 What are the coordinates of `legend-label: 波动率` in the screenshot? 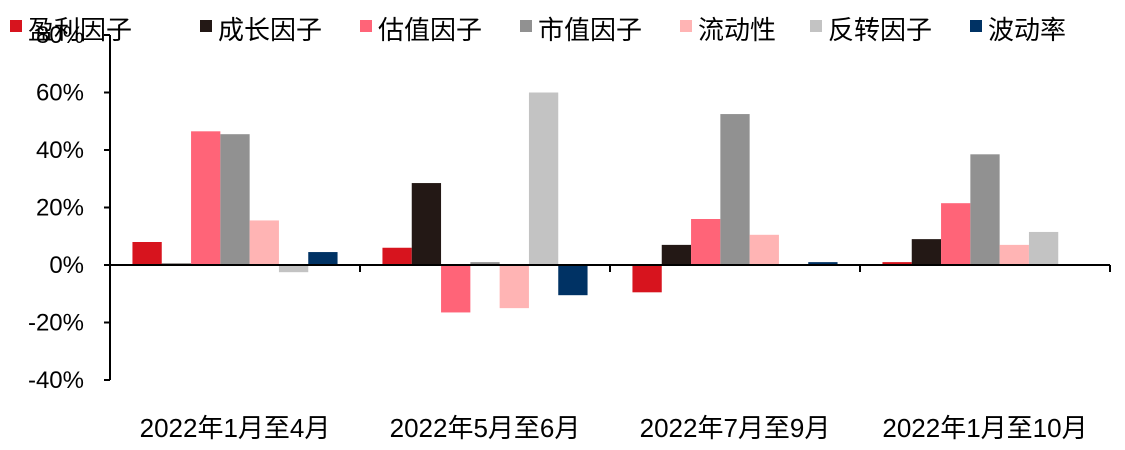 It's located at (1027, 31).